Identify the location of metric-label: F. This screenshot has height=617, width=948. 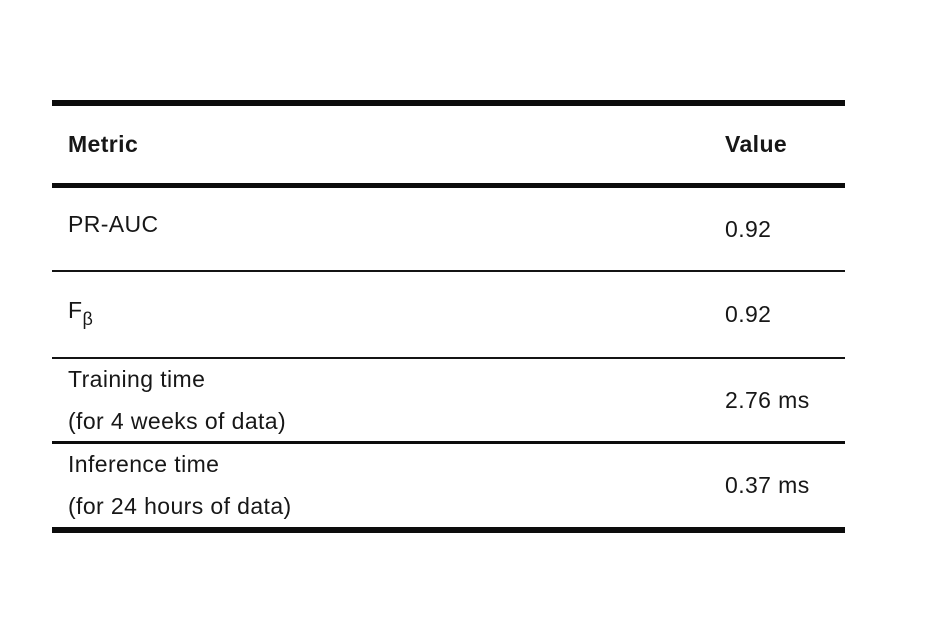
(75, 309).